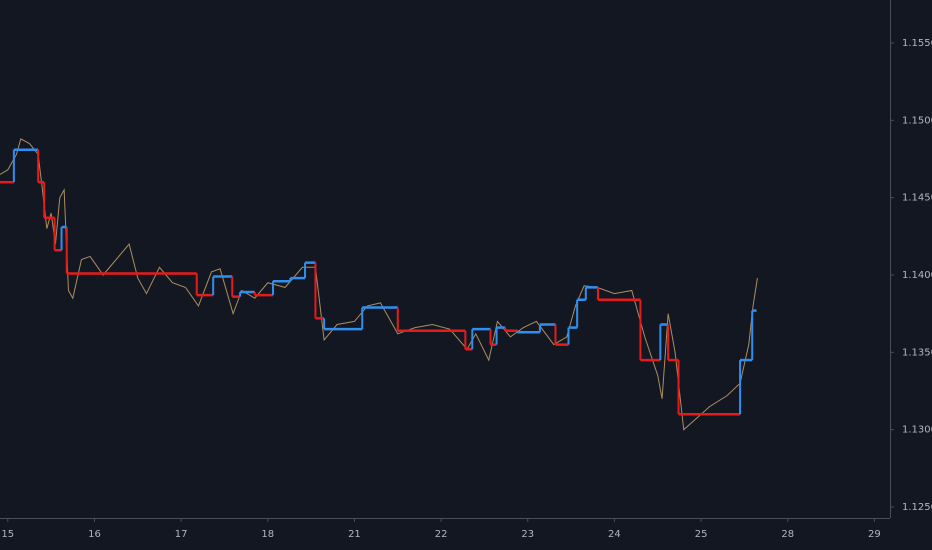  Describe the element at coordinates (917, 430) in the screenshot. I see `y-tick-label: 1.13000` at that location.